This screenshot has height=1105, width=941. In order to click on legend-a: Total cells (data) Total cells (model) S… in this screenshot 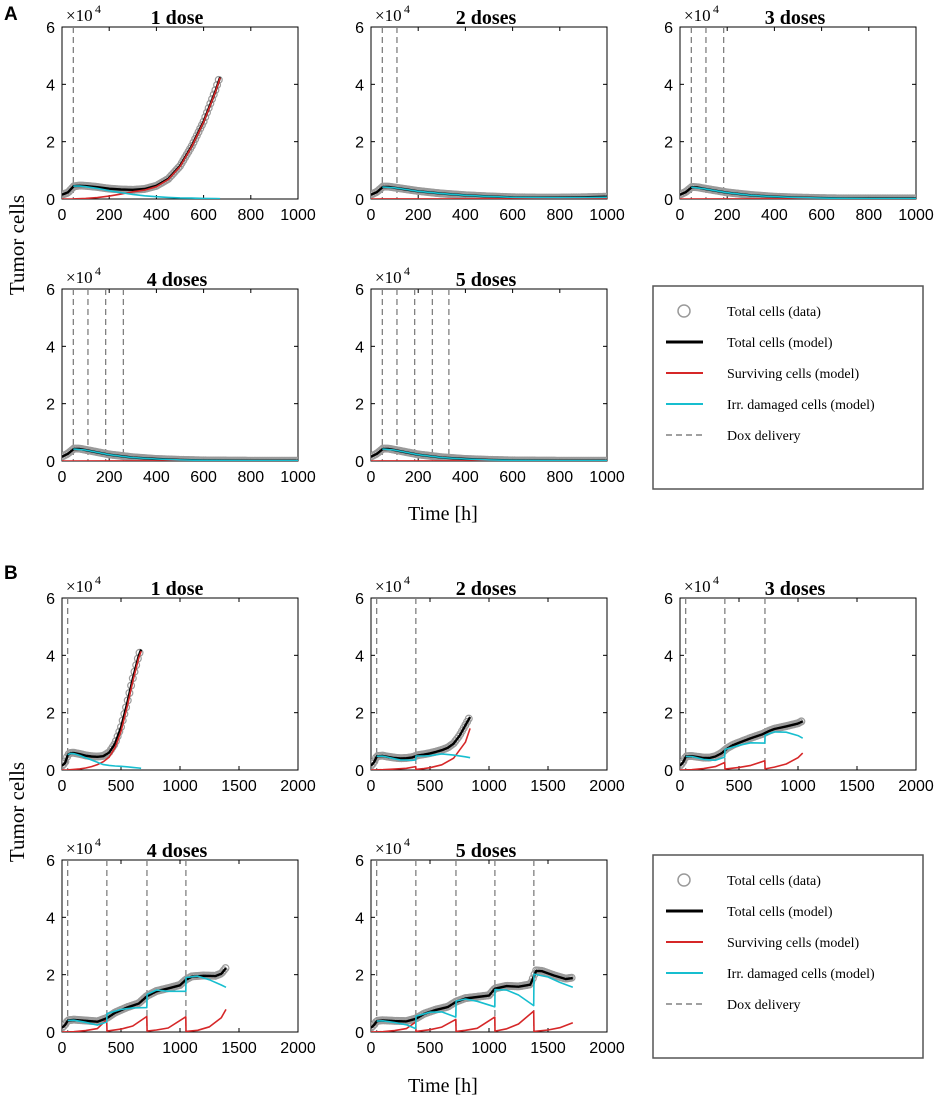, I will do `click(788, 387)`.